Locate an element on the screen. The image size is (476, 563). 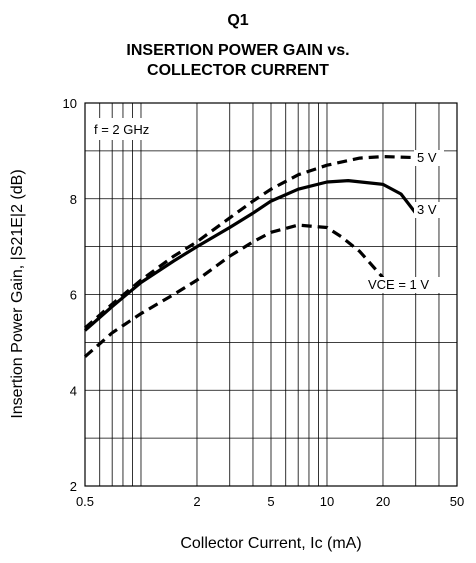
series-label: VCE = 1 V is located at coordinates (398, 284).